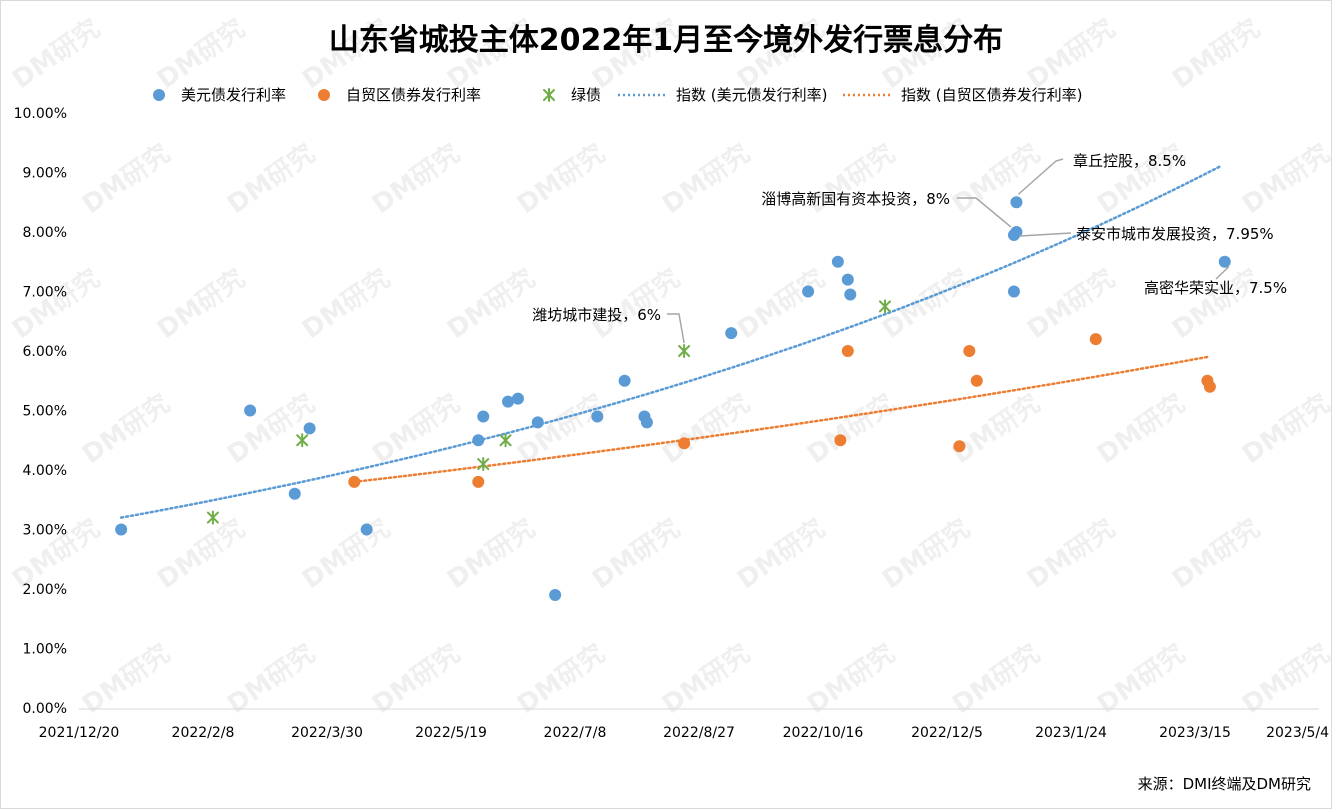 The width and height of the screenshot is (1332, 809). What do you see at coordinates (1146, 234) in the screenshot?
I see `annotation: 泰安市城市发展投资，7.95%` at bounding box center [1146, 234].